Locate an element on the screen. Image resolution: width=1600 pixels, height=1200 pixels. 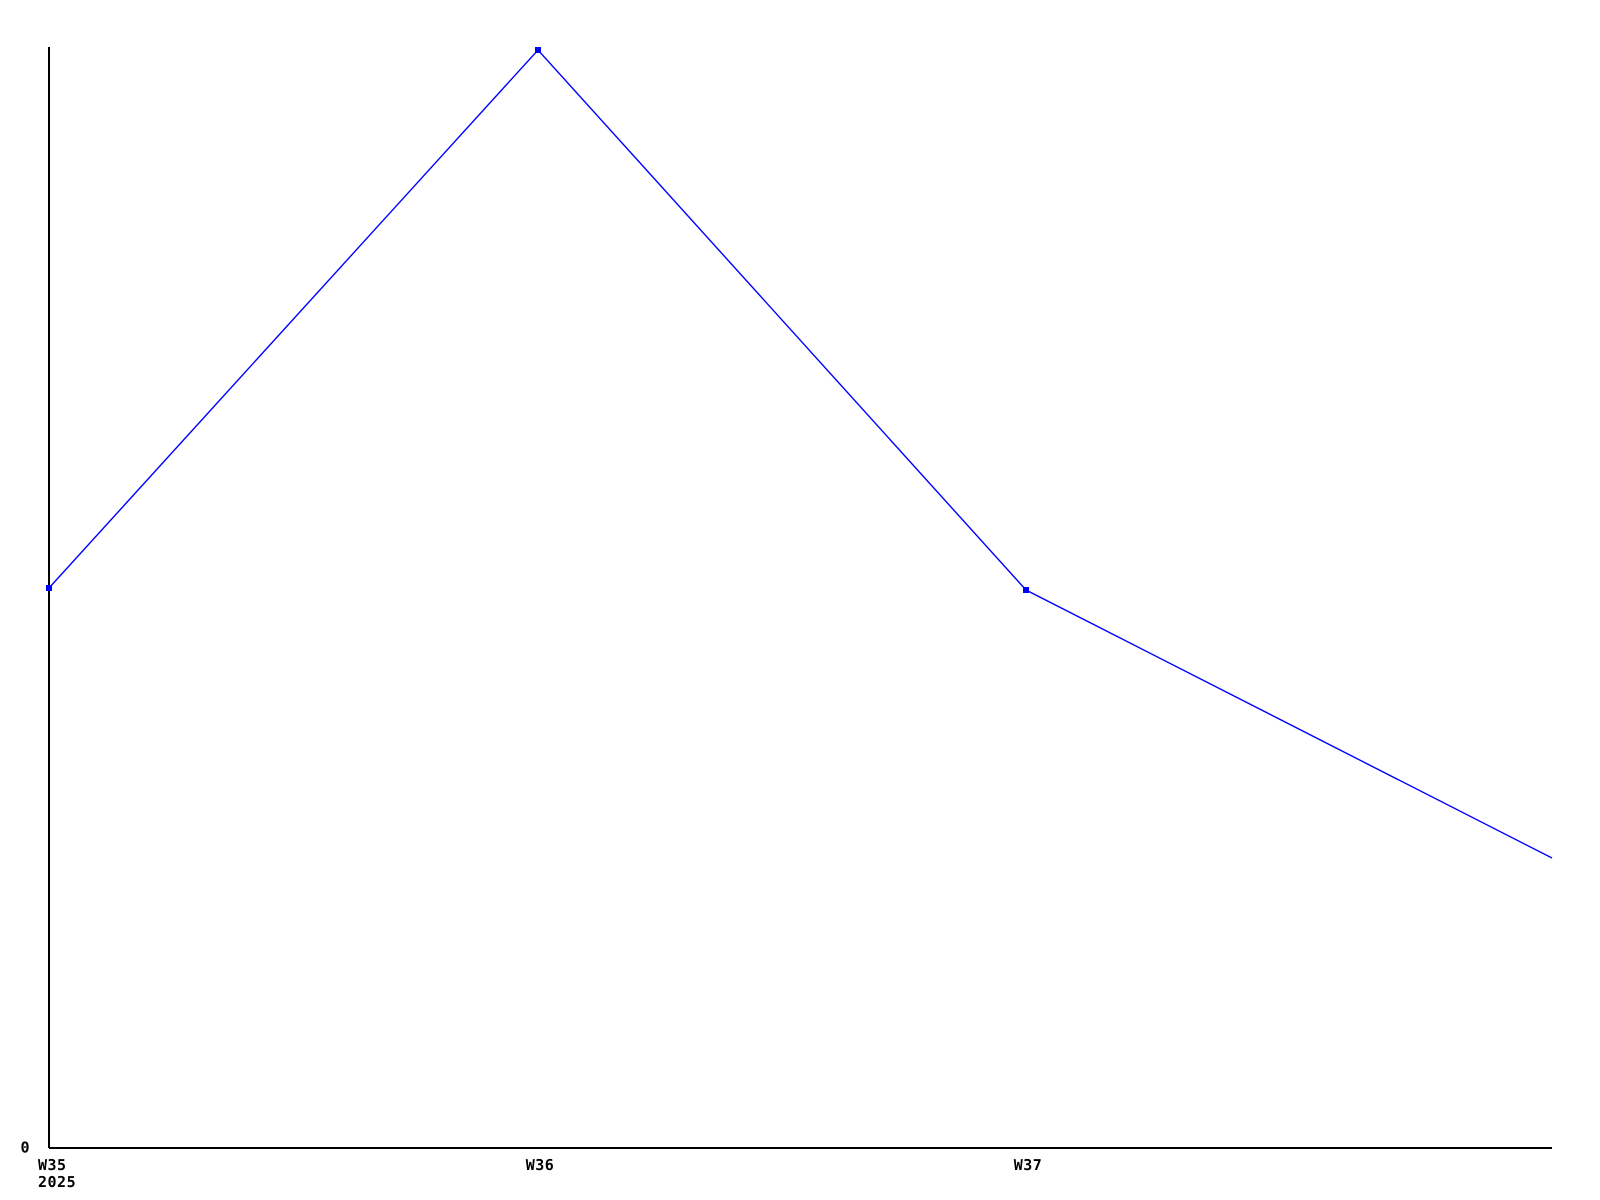
y-axis-tick-label-0: 0 is located at coordinates (25, 1147).